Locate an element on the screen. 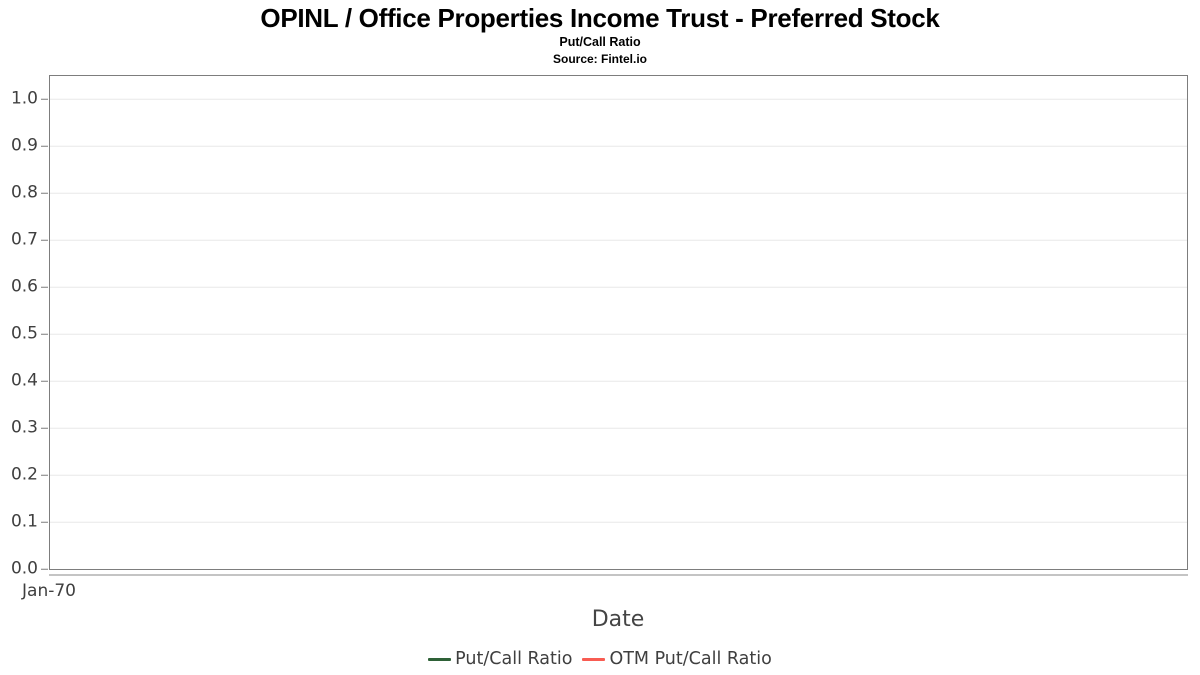 The width and height of the screenshot is (1200, 675). y-tick-label: 0.8 is located at coordinates (24, 192).